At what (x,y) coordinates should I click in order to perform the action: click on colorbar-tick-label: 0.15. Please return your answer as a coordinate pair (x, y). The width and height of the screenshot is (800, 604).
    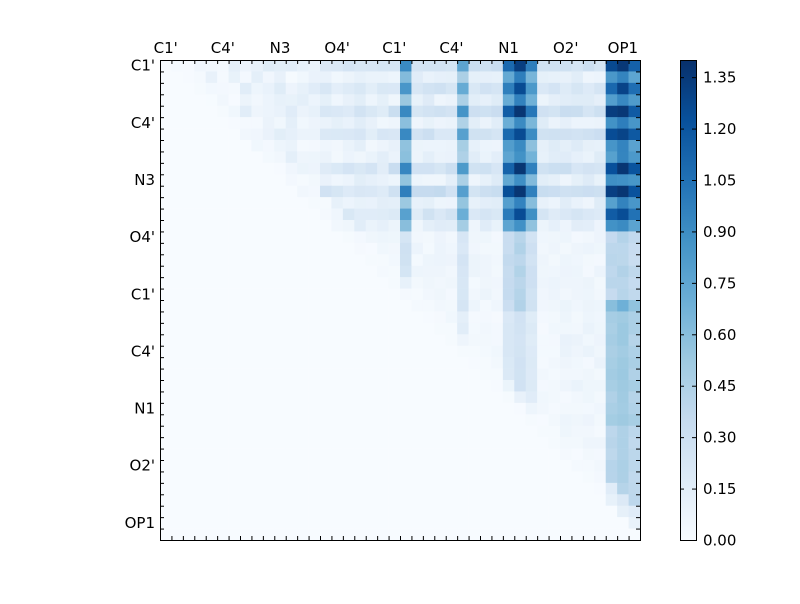
    Looking at the image, I should click on (719, 489).